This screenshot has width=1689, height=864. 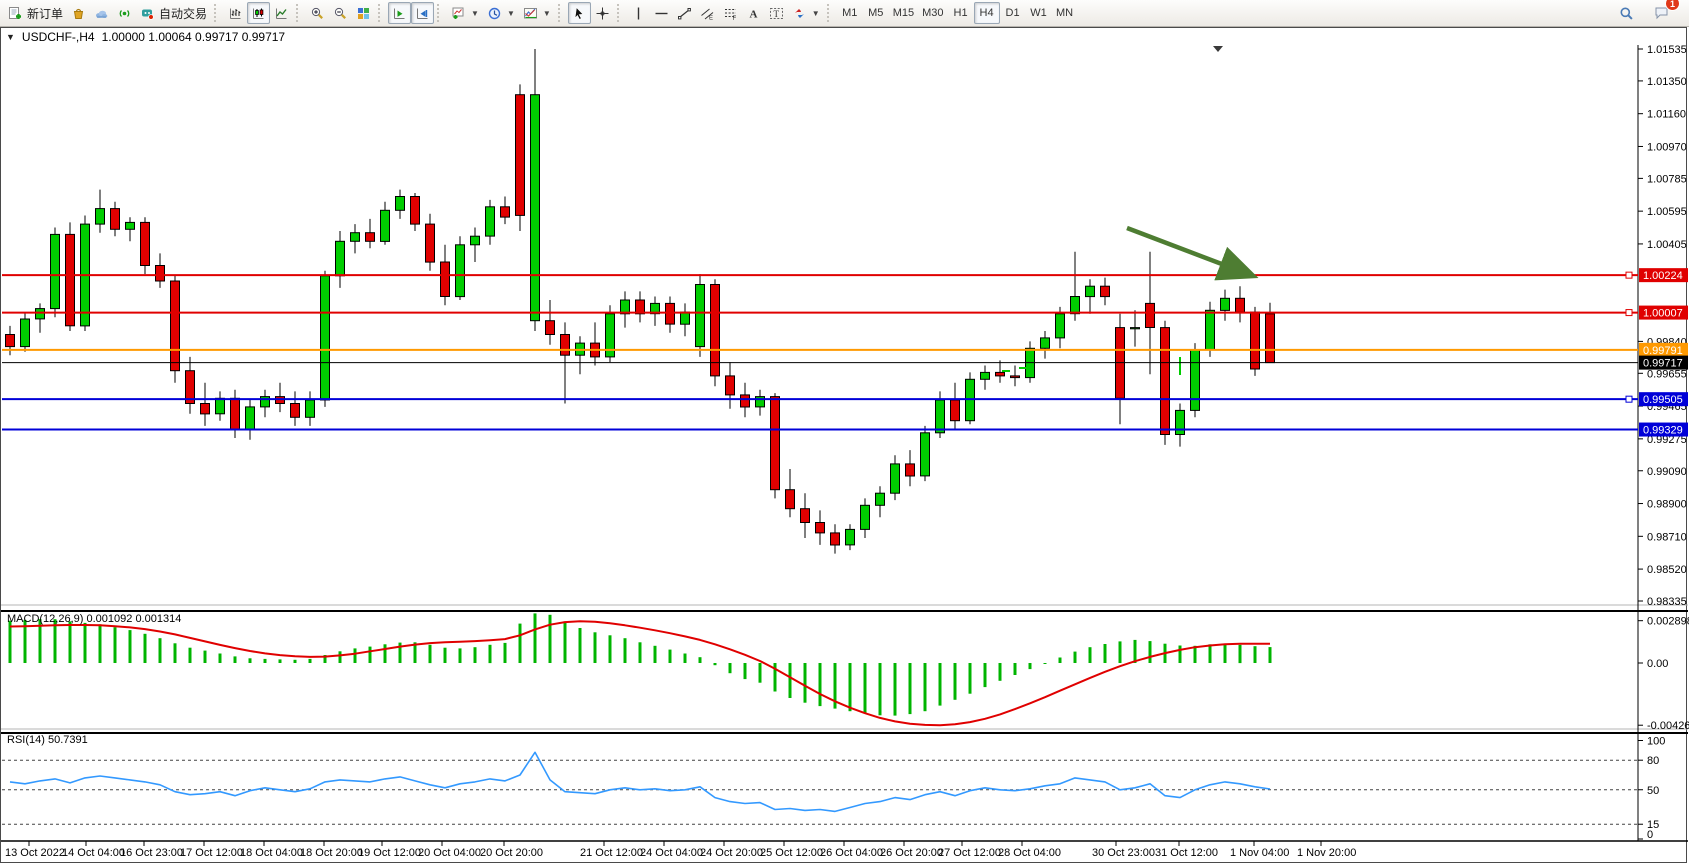 I want to click on channel-icon: E, so click(x=707, y=13).